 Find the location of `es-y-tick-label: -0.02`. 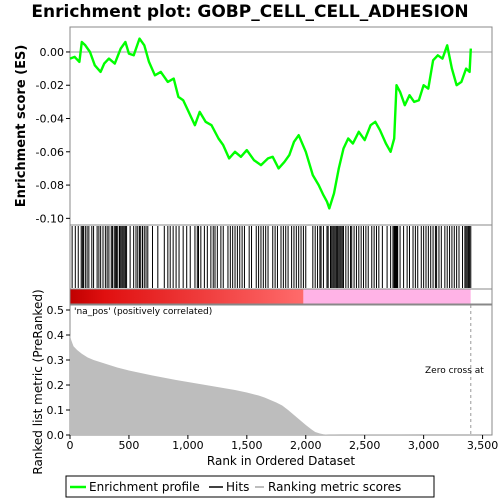

es-y-tick-label: -0.02 is located at coordinates (50, 85).